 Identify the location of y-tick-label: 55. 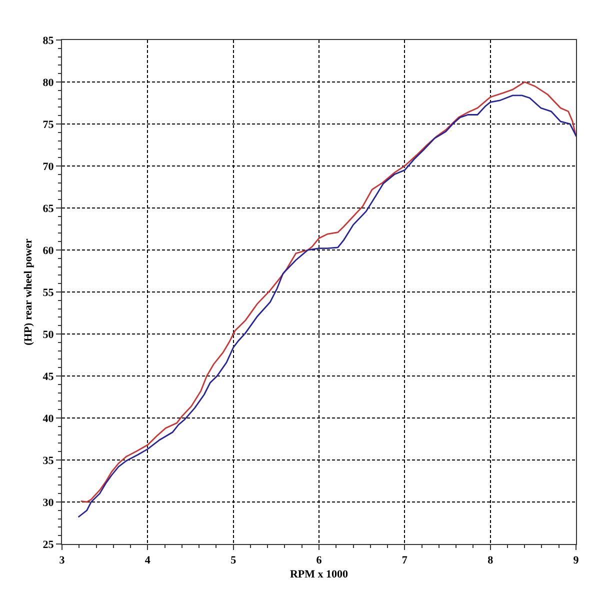
(48, 292).